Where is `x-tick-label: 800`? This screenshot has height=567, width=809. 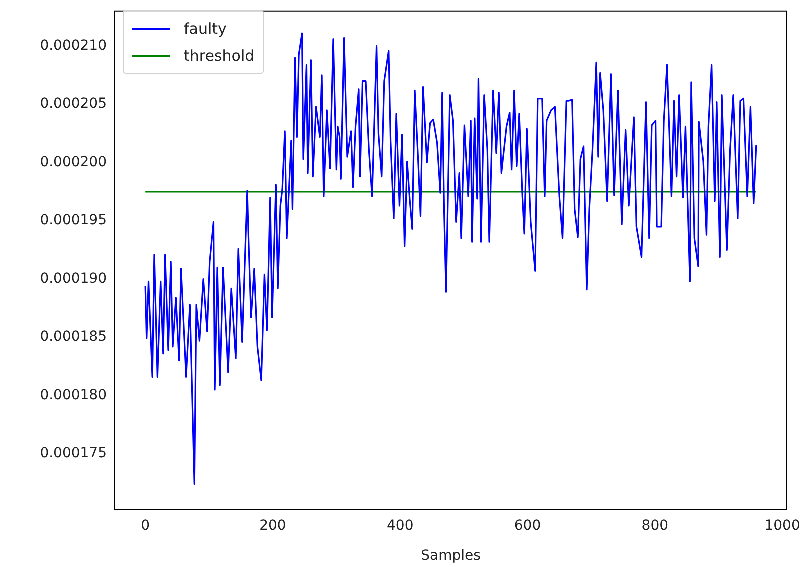 x-tick-label: 800 is located at coordinates (655, 526).